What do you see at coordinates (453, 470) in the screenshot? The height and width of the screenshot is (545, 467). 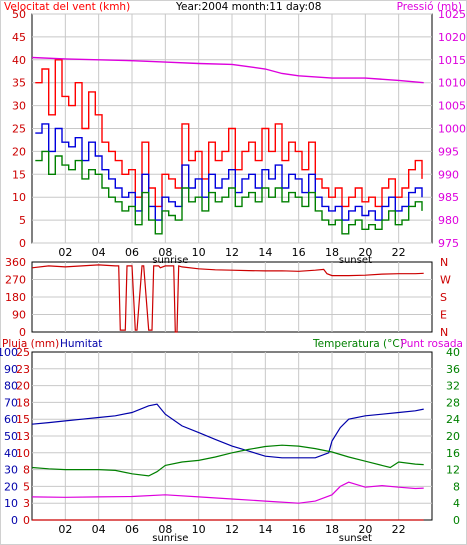 I see `temperature-ytick: 12` at bounding box center [453, 470].